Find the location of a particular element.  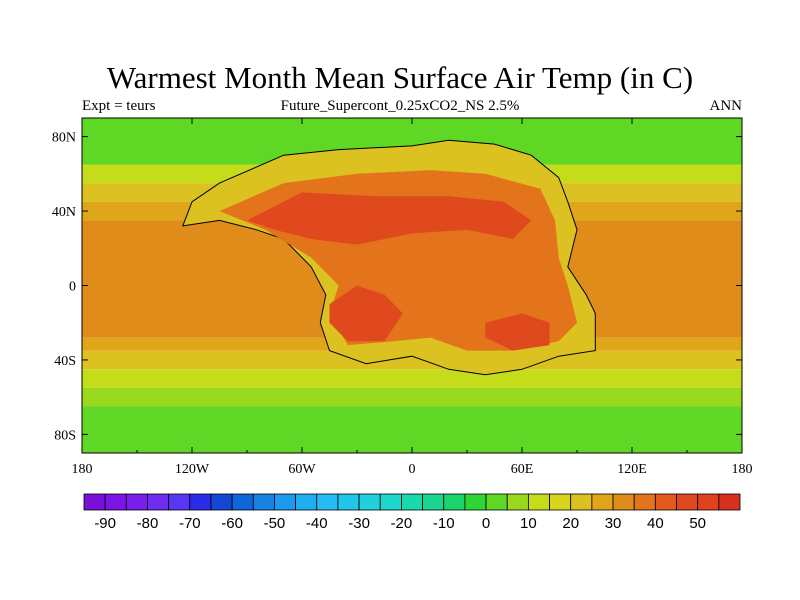

colorbar-label: -20 is located at coordinates (402, 523).